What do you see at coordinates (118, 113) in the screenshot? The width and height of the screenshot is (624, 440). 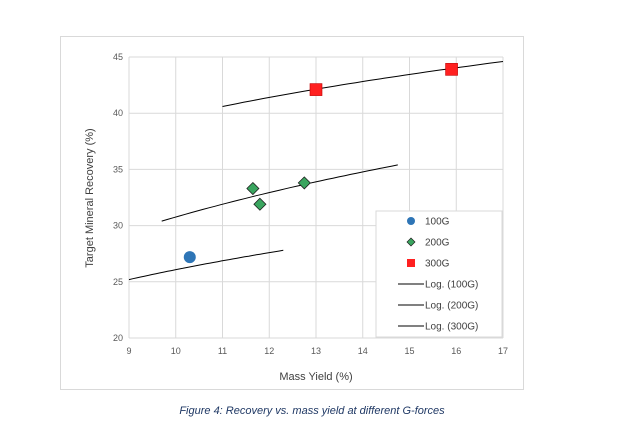 I see `y-tick-label: 40` at bounding box center [118, 113].